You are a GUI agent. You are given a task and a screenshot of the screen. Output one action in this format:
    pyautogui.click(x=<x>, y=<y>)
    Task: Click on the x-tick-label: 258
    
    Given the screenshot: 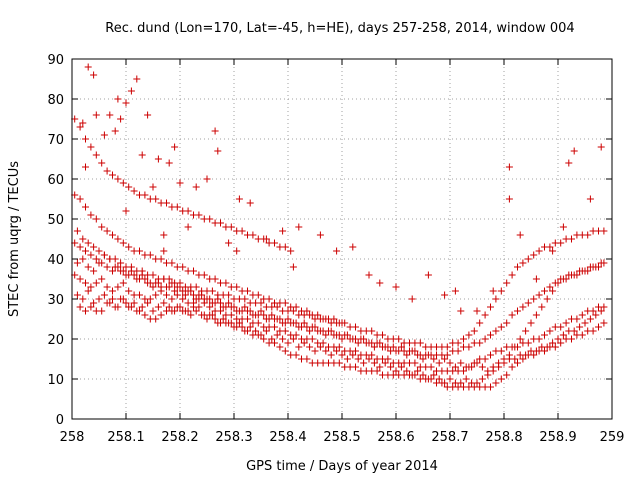 What is the action you would take?
    pyautogui.click(x=72, y=437)
    